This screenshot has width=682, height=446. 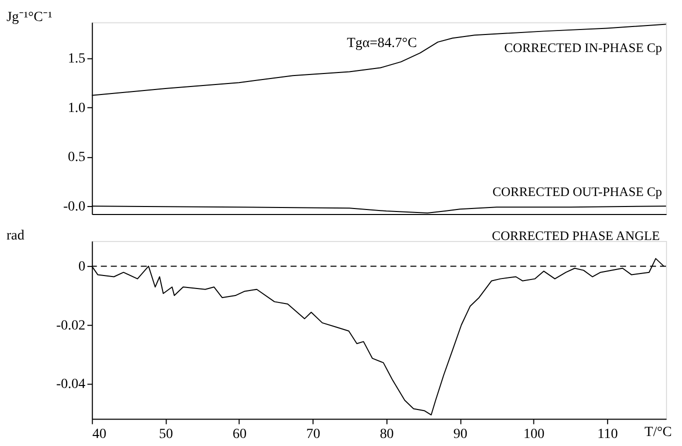 I want to click on series-label: CORRECTED IN-PHASE Cp, so click(x=583, y=48).